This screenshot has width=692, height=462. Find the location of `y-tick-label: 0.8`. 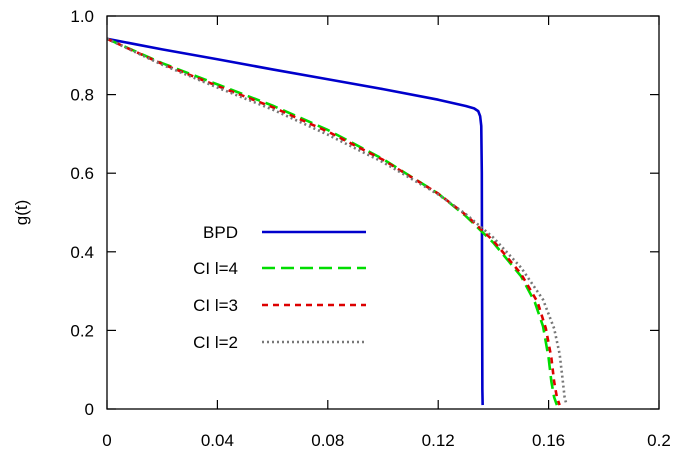

y-tick-label: 0.8 is located at coordinates (82, 95).